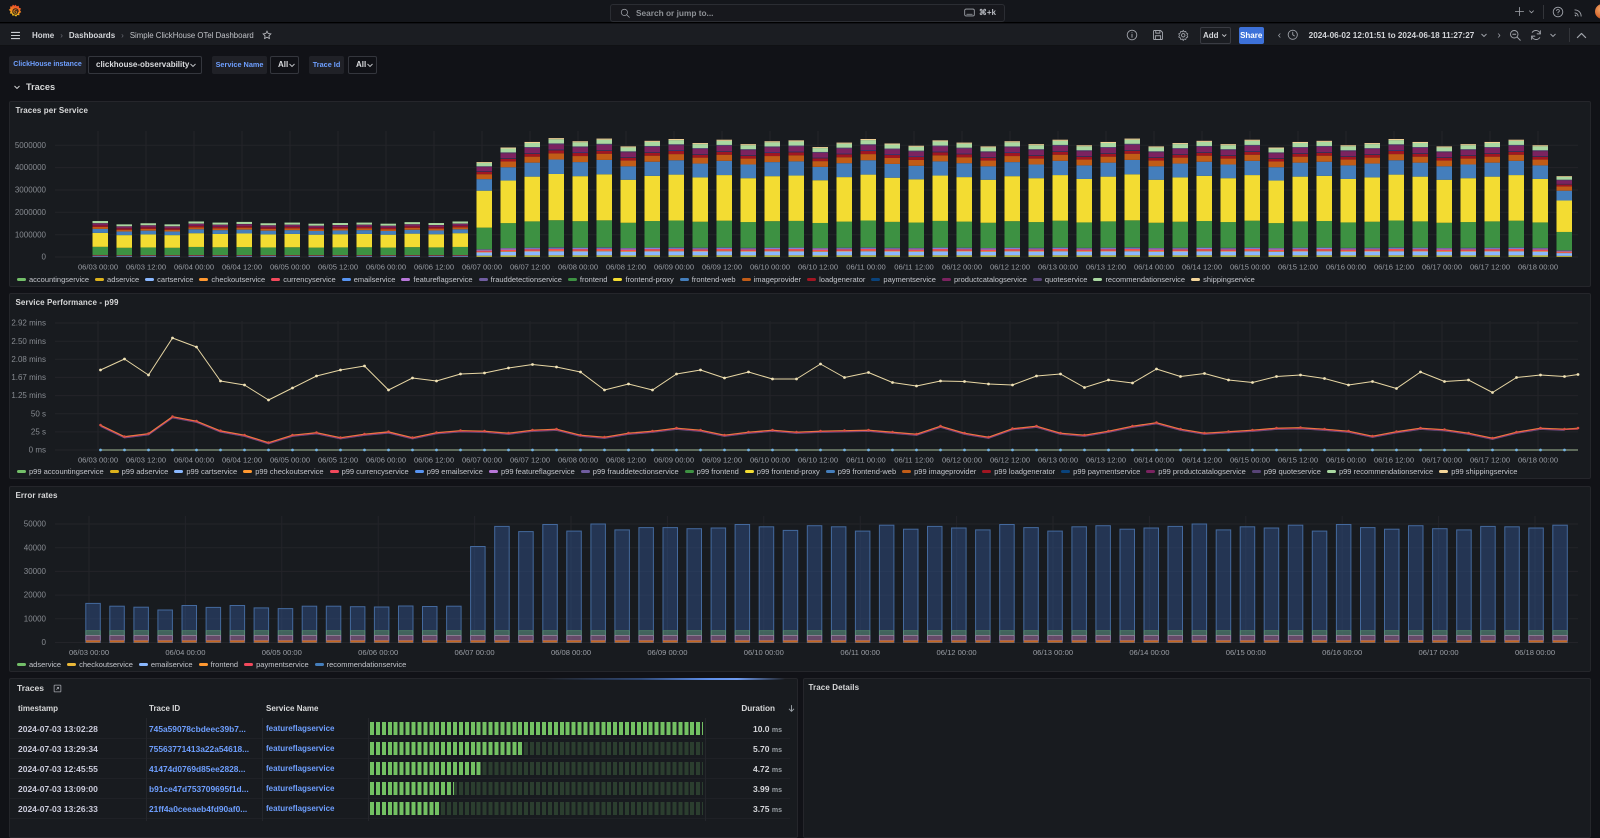  What do you see at coordinates (35, 618) in the screenshot?
I see `svg-text: 10000` at bounding box center [35, 618].